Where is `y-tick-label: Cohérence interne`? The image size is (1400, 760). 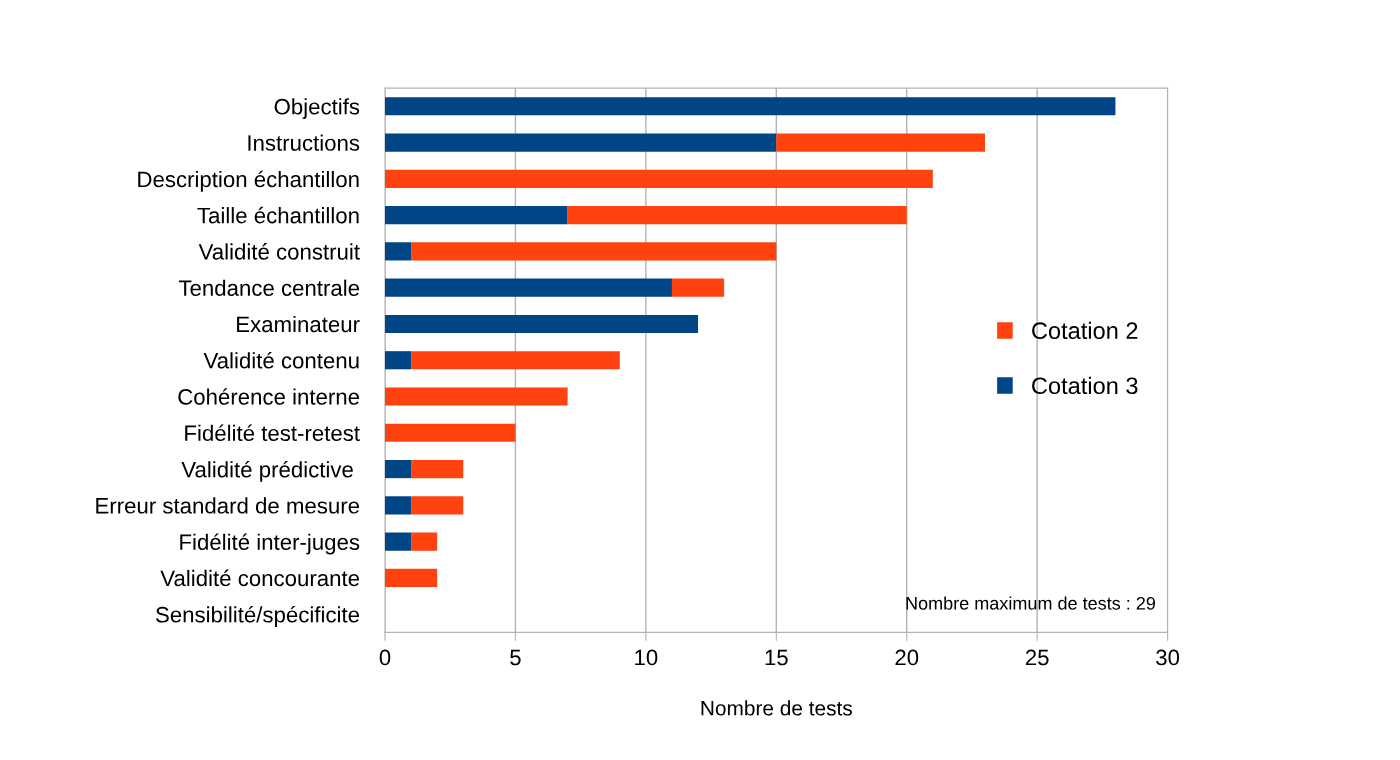 y-tick-label: Cohérence interne is located at coordinates (269, 396).